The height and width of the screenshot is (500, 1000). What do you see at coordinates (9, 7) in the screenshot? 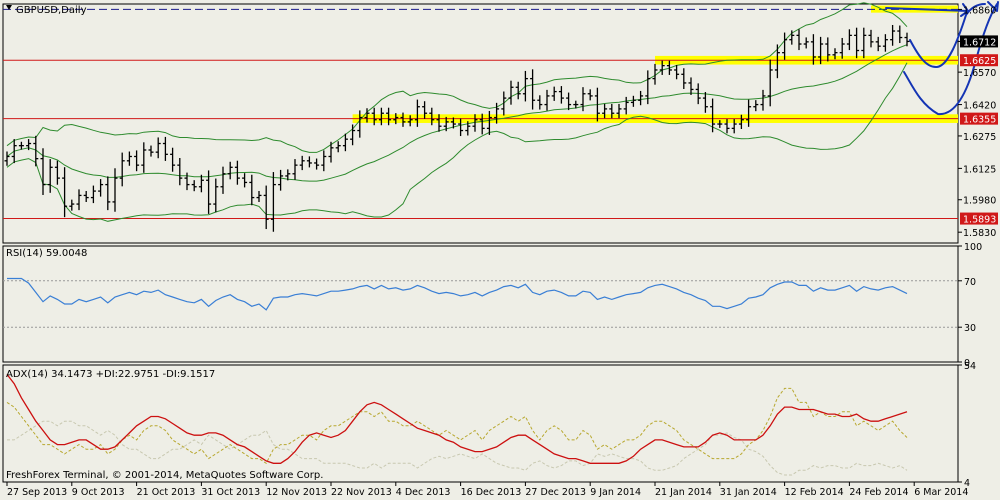
I see `triangle-down-icon` at bounding box center [9, 7].